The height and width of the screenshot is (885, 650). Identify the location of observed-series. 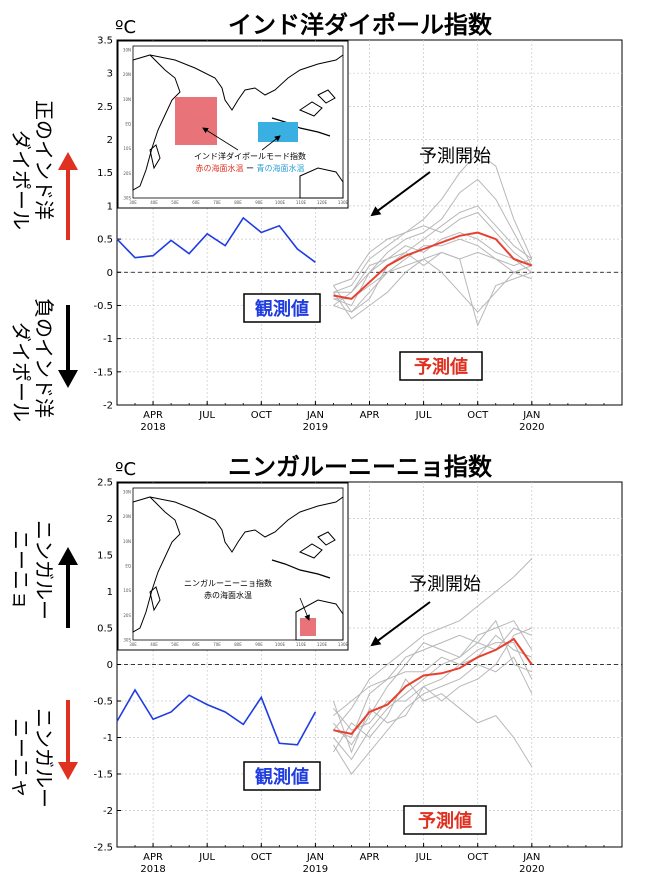
(216, 717).